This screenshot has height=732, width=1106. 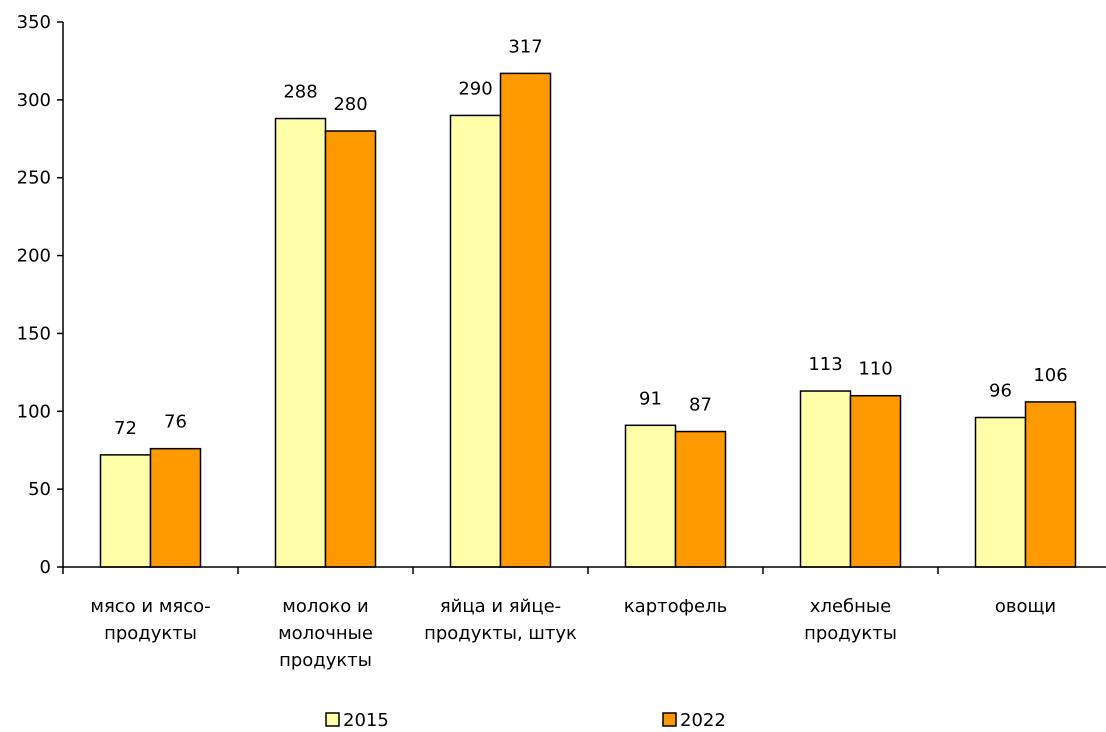 What do you see at coordinates (125, 428) in the screenshot?
I see `data-label-2015: 72` at bounding box center [125, 428].